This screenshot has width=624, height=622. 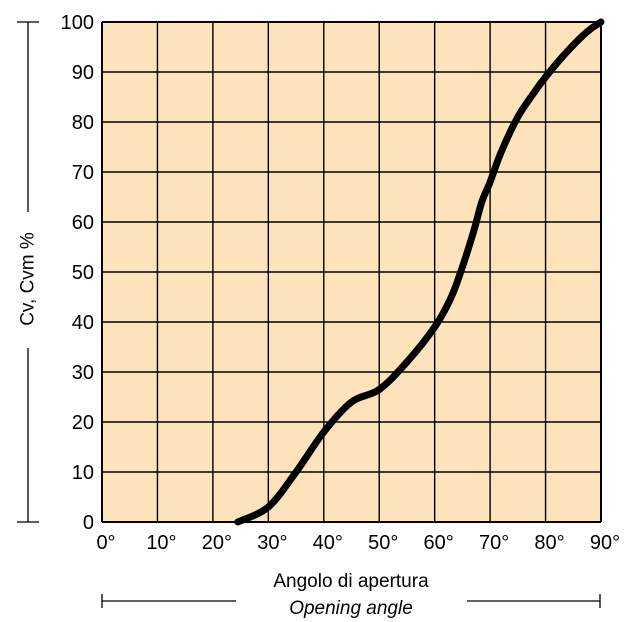 I want to click on y-tick-label: 20, so click(x=83, y=423).